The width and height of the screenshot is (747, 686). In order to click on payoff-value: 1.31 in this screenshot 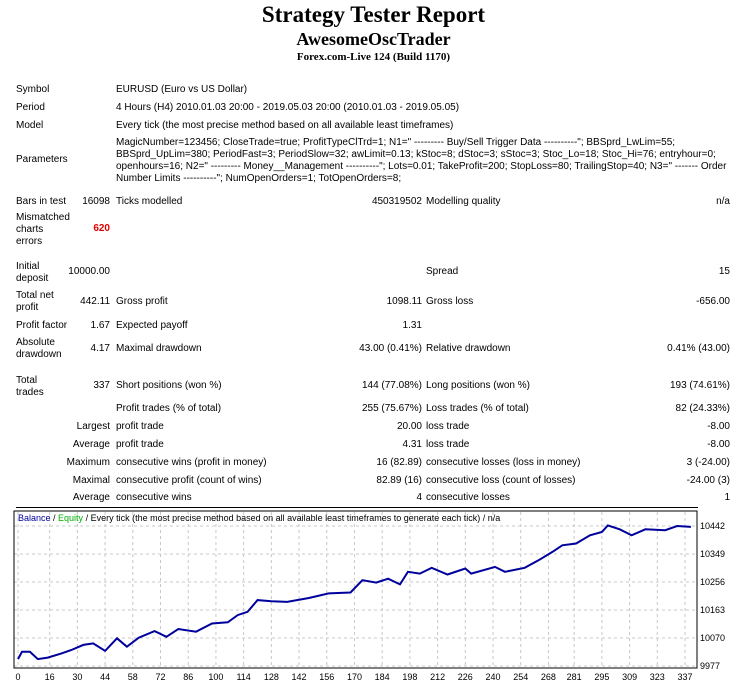, I will do `click(412, 325)`.